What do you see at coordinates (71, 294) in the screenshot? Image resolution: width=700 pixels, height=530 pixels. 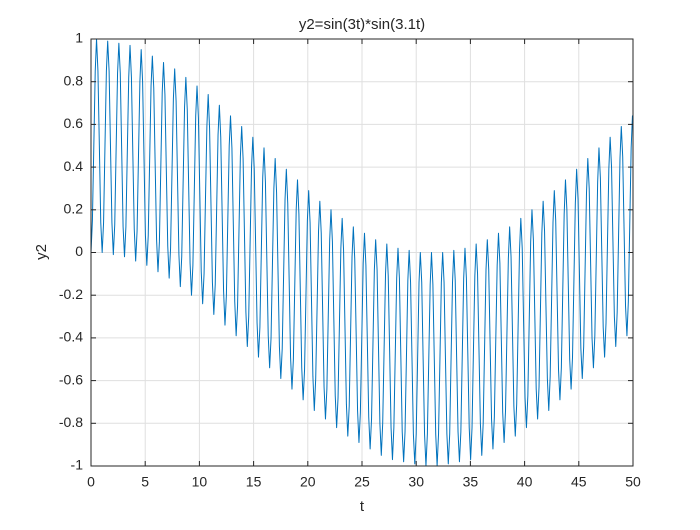 I see `y-tick-label: -0.2` at bounding box center [71, 294].